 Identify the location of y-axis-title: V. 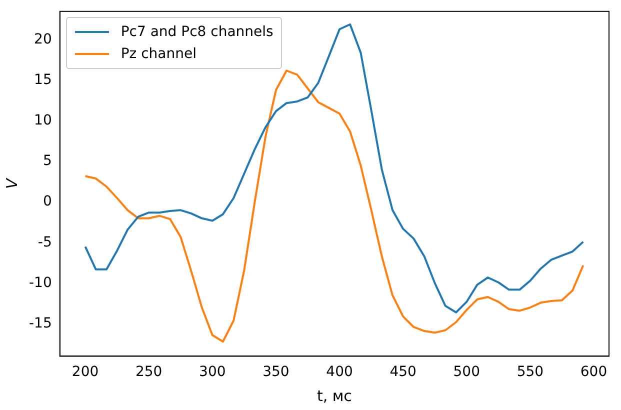
(11, 182).